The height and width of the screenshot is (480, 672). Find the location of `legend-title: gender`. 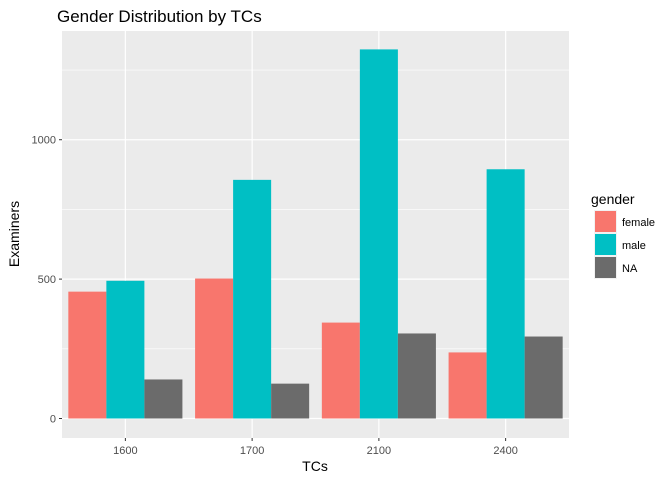

legend-title: gender is located at coordinates (613, 199).